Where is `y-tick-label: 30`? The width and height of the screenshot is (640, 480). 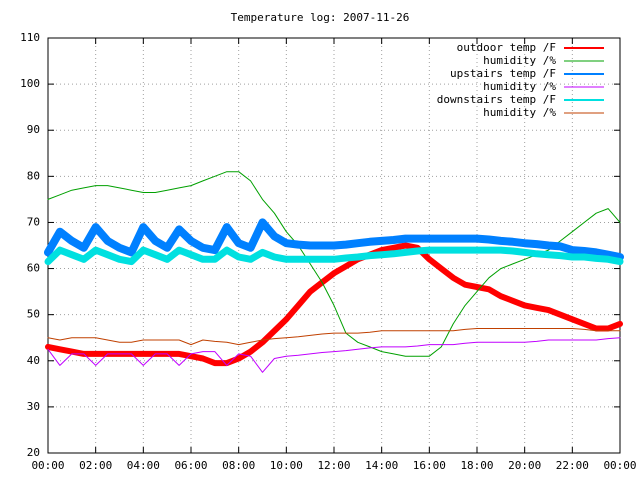
y-tick-label: 30 is located at coordinates (33, 406).